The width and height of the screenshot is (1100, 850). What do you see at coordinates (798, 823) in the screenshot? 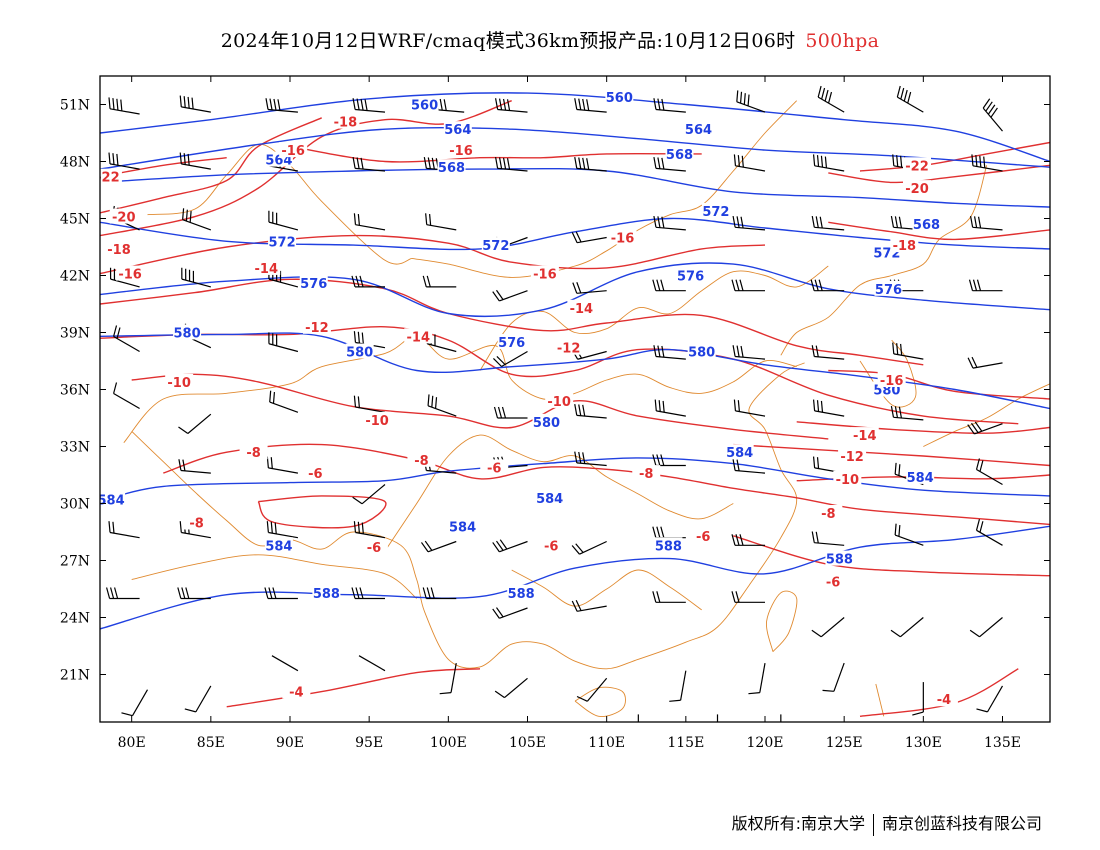
I see `copyright-text: 版权所有:南京大学` at bounding box center [798, 823].